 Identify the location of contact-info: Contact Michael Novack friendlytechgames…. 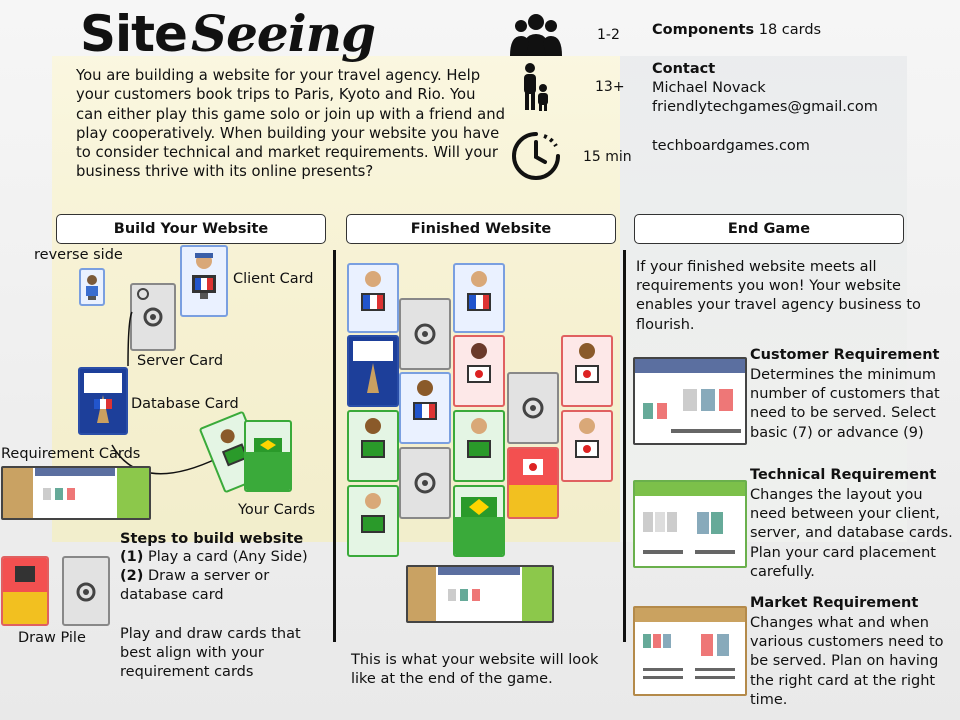
(765, 88).